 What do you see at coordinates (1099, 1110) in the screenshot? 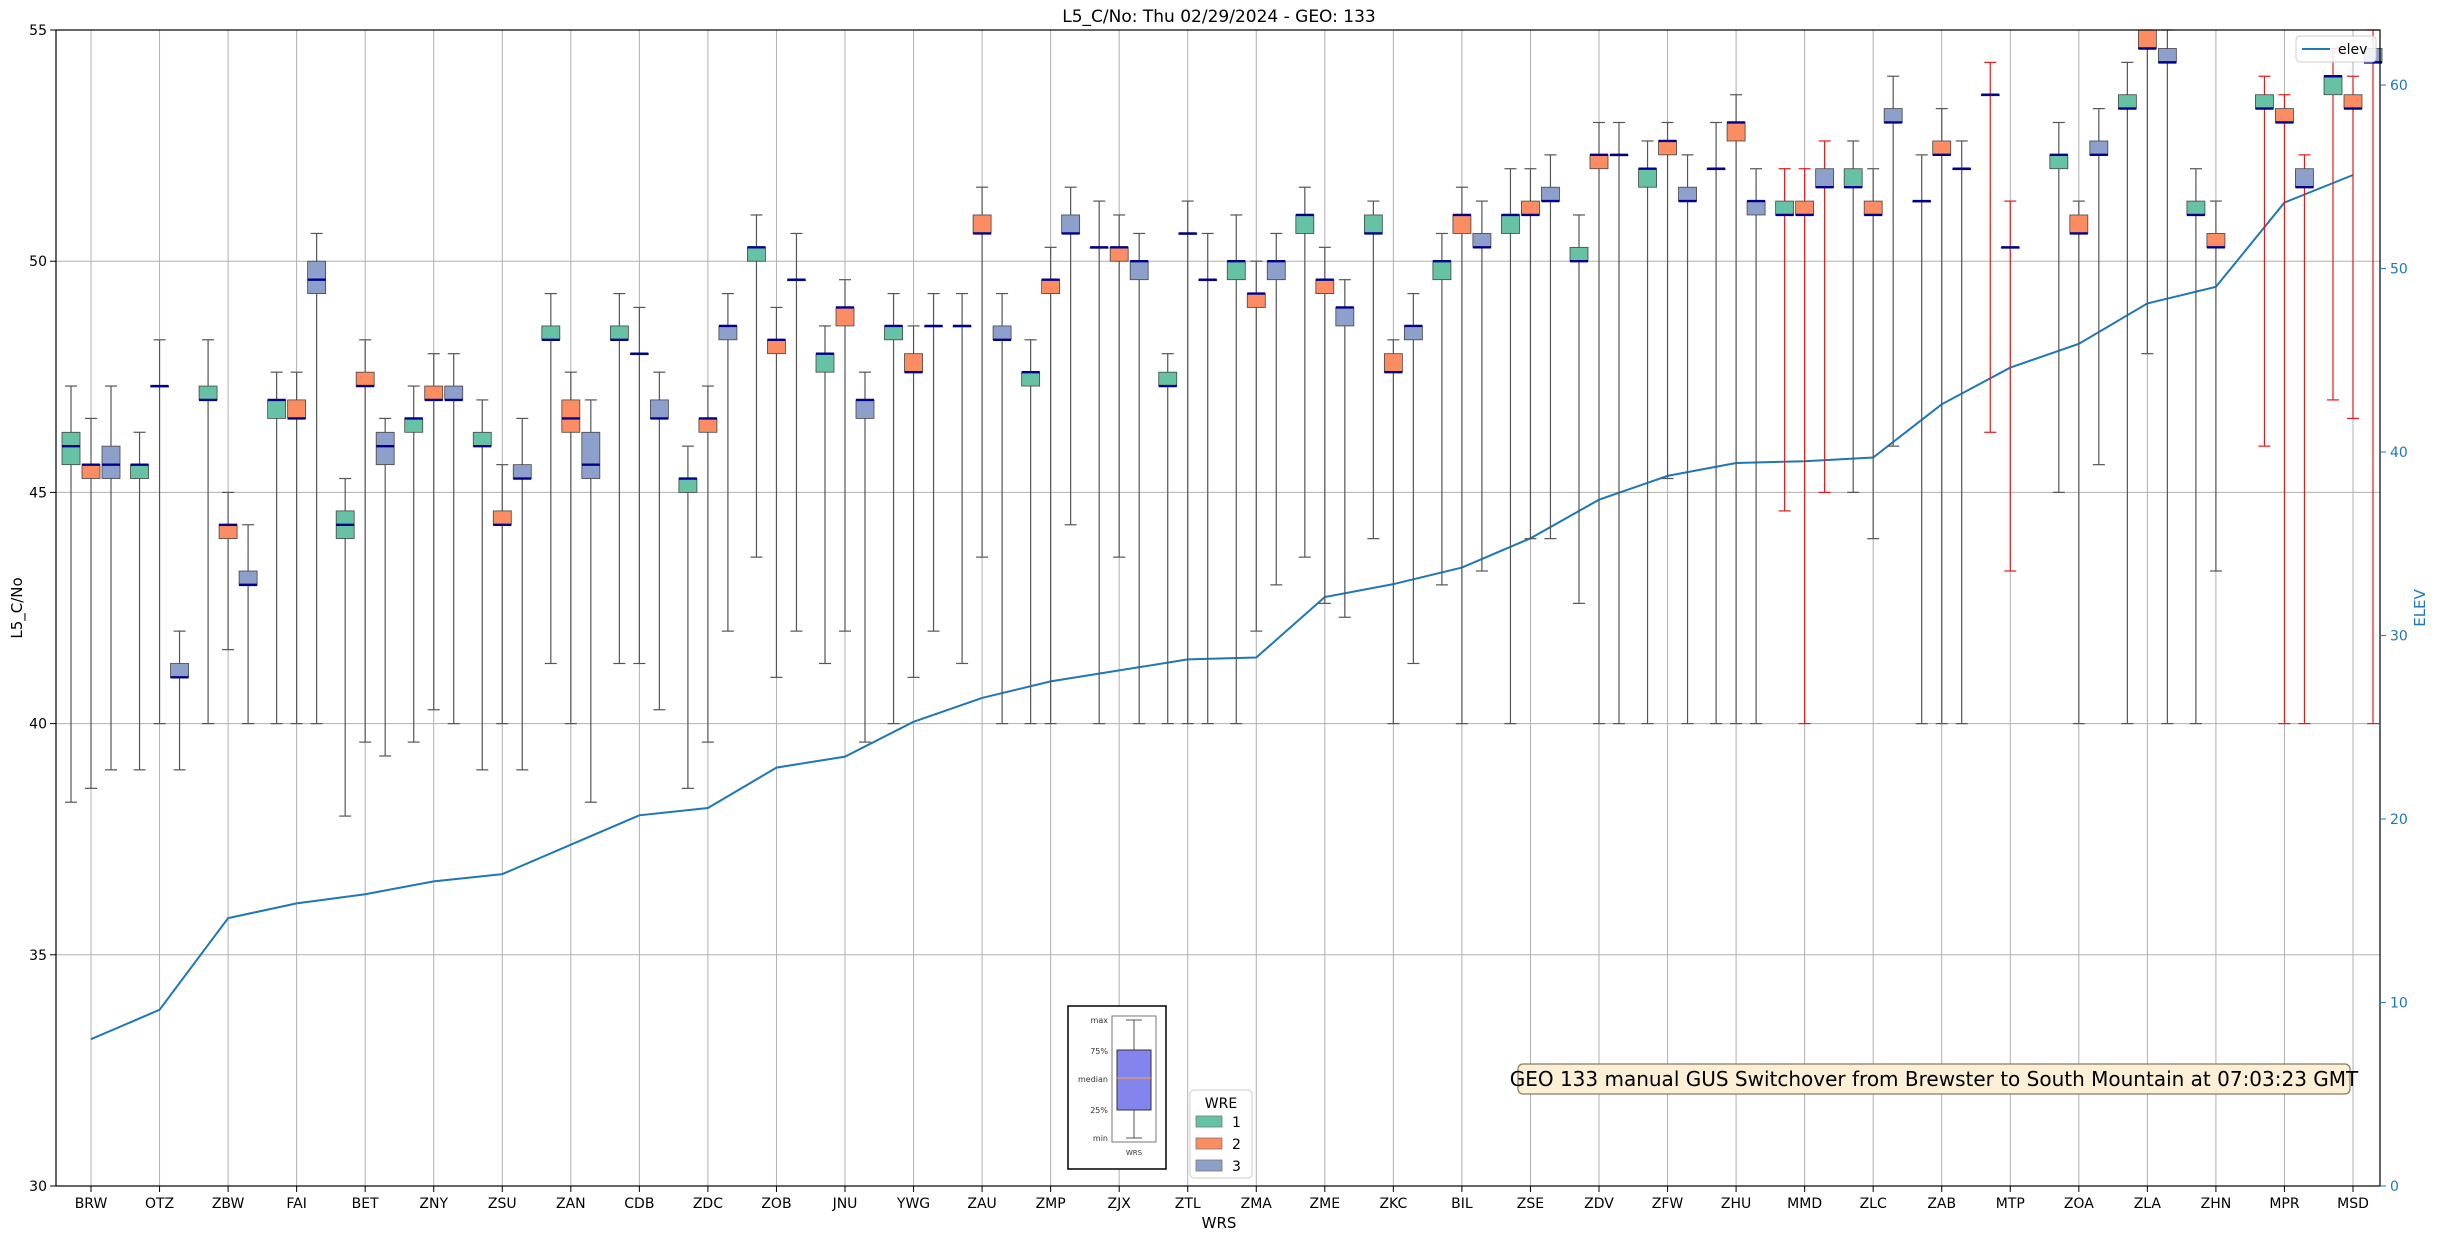
I see `boxplot-key-label-q1: 25%` at bounding box center [1099, 1110].